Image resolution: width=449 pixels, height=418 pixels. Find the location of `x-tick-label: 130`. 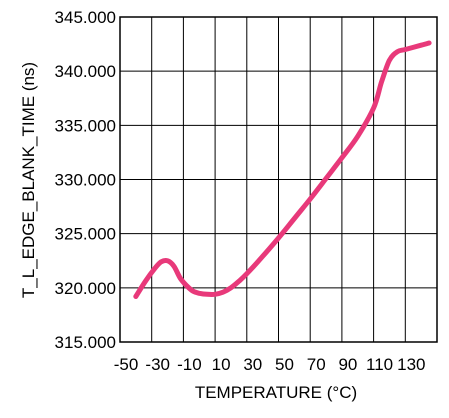

x-tick-label: 130 is located at coordinates (411, 364).